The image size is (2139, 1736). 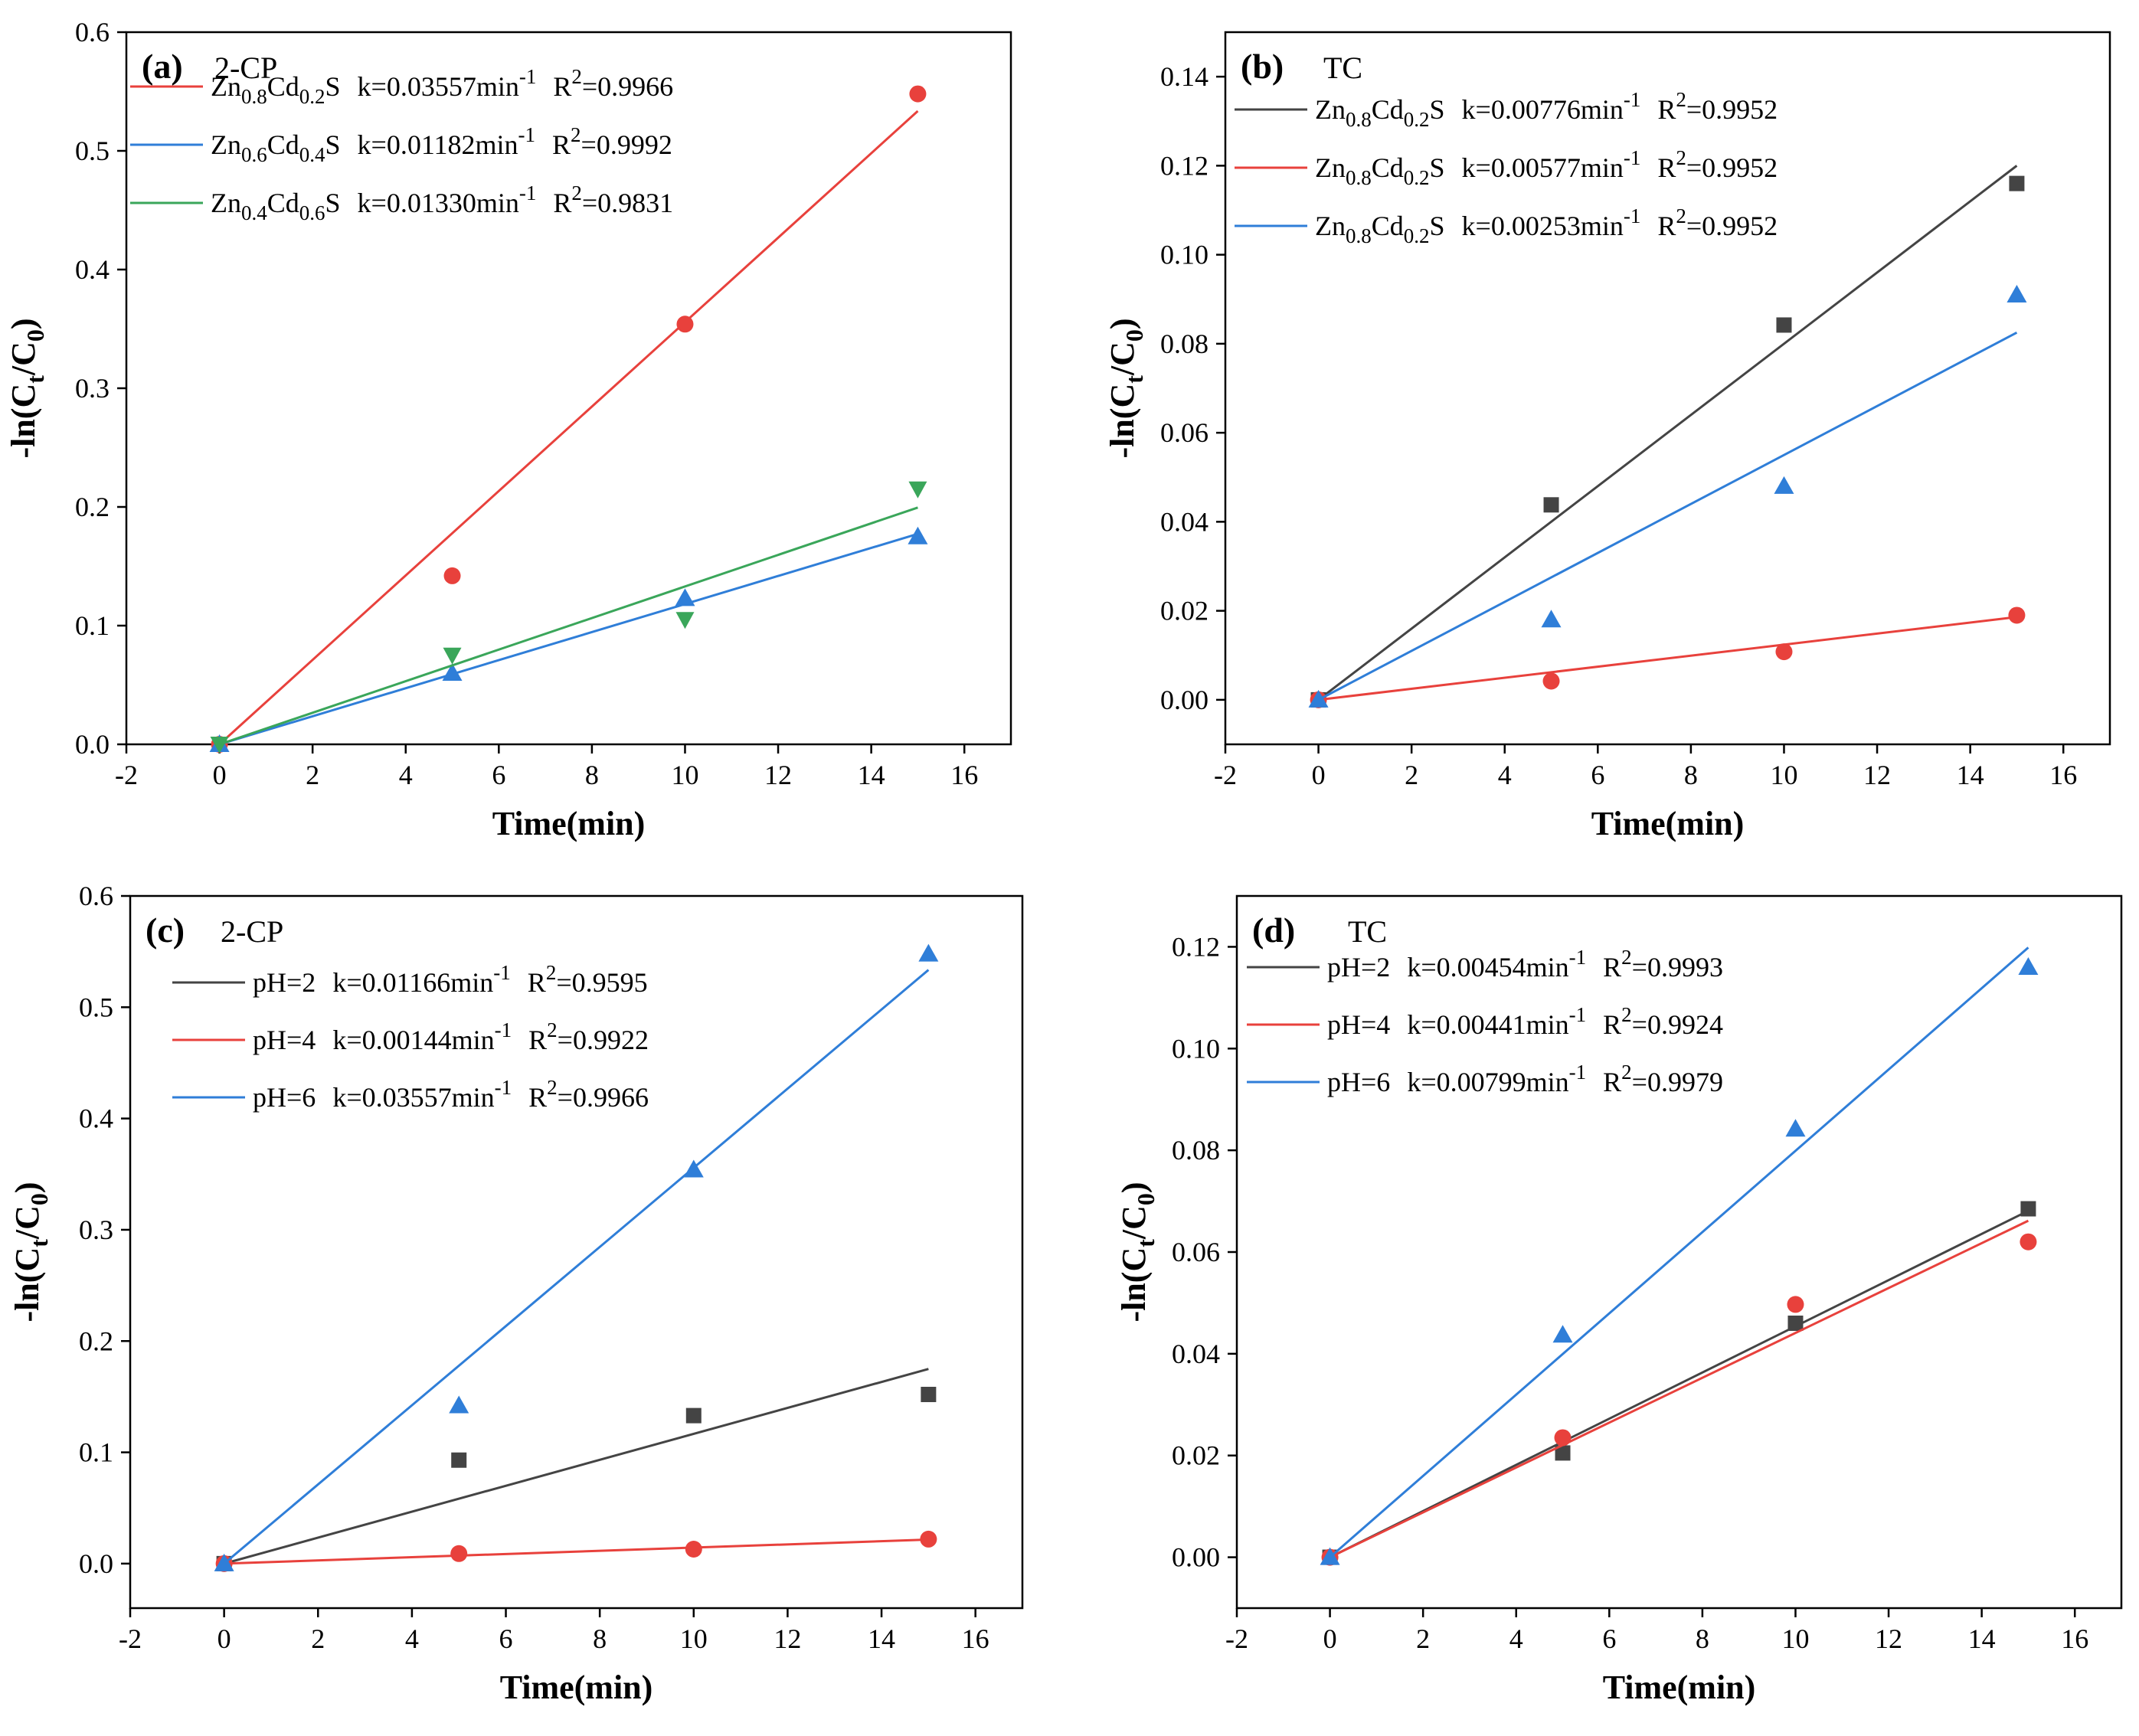 I want to click on legend-text: pH=6, so click(x=284, y=1097).